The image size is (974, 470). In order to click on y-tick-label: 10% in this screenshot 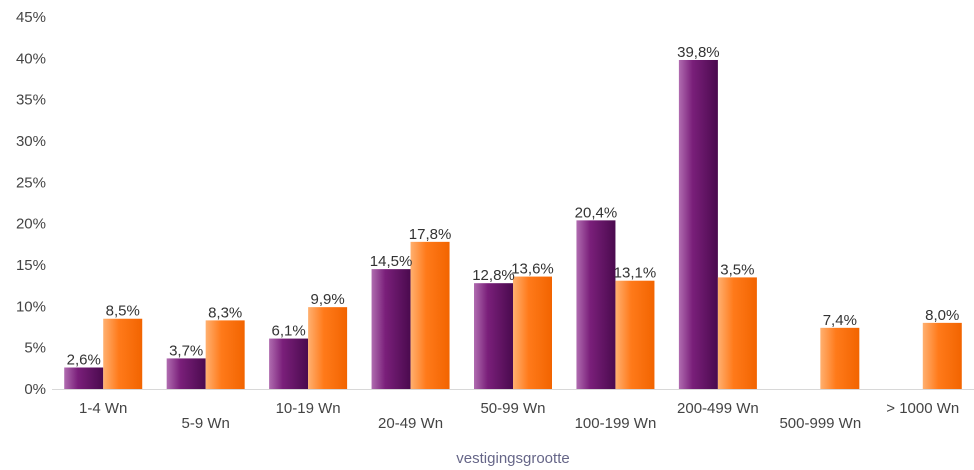, I will do `click(31, 306)`.